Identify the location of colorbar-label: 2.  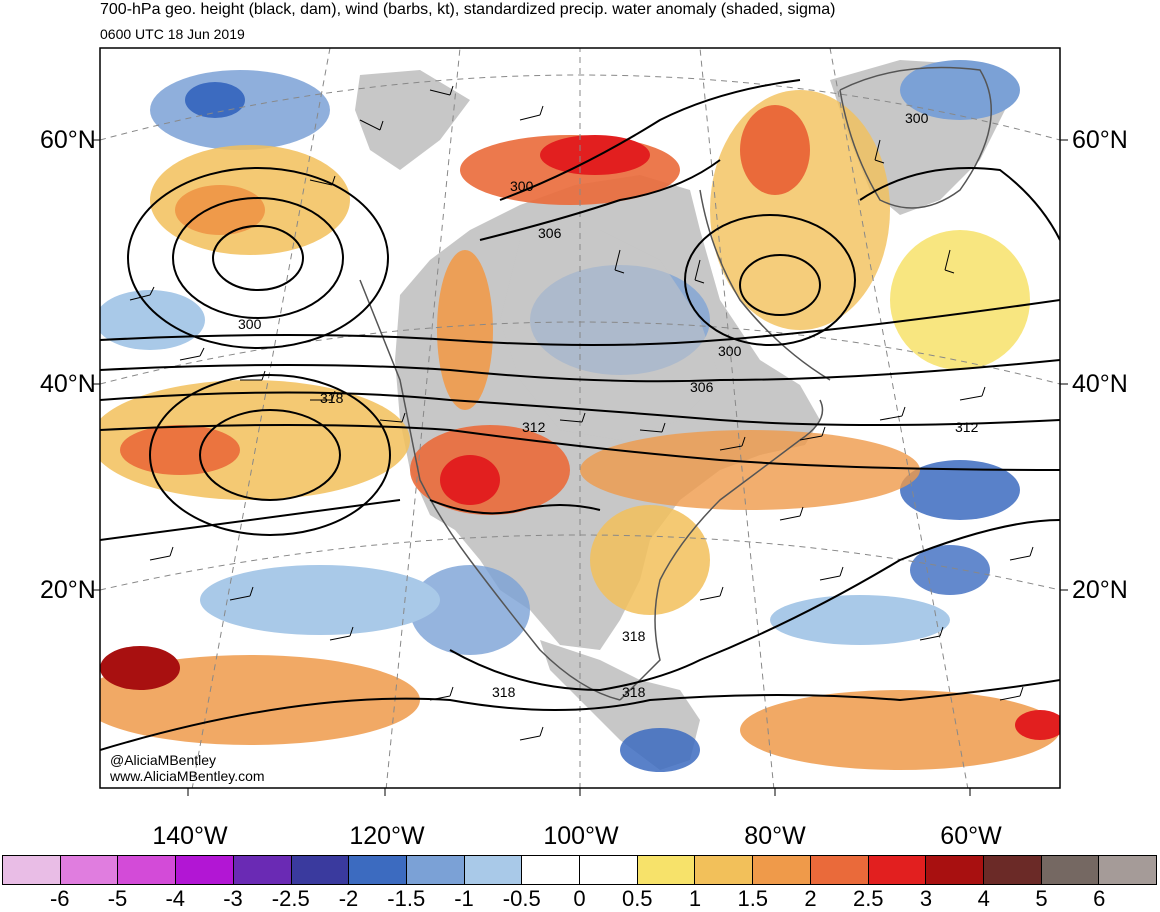
(810, 898).